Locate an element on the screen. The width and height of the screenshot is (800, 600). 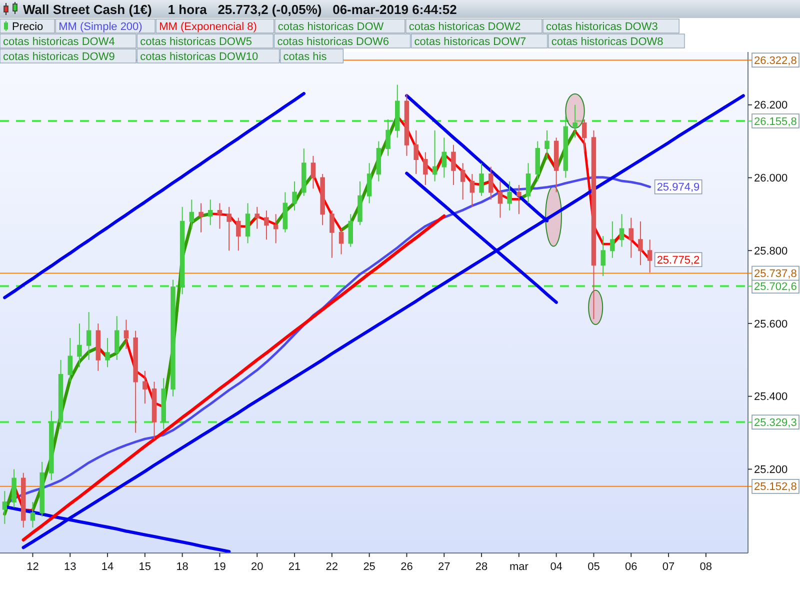
x-tick-label: 15 is located at coordinates (145, 567).